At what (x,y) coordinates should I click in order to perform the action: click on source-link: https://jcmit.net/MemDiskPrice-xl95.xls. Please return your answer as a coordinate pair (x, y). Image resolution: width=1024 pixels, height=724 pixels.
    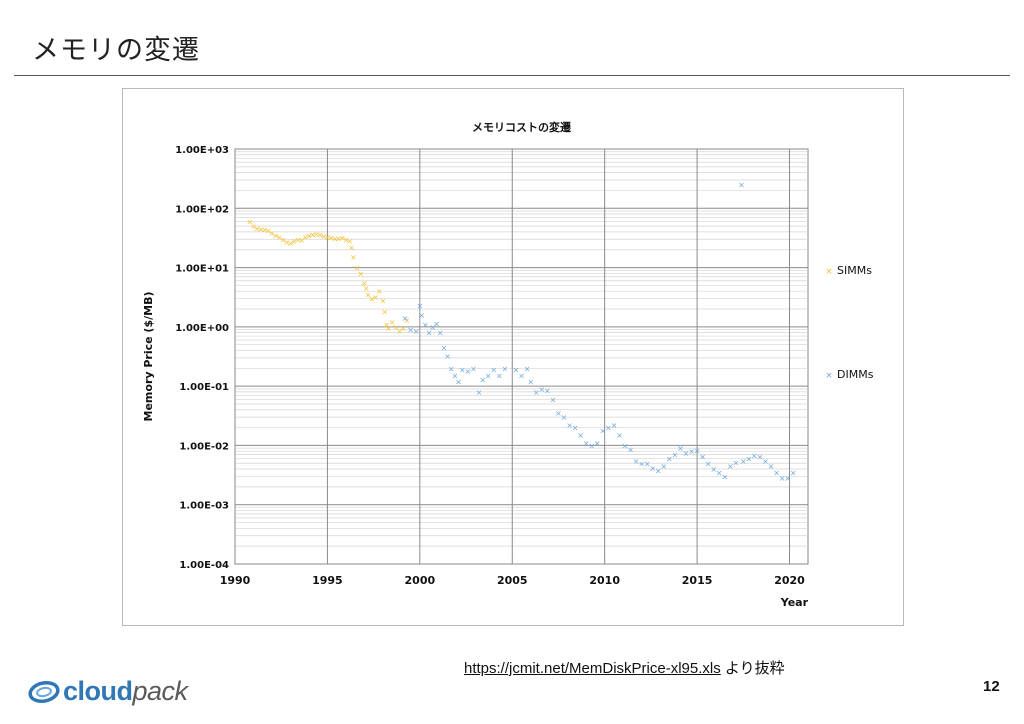
    Looking at the image, I should click on (592, 668).